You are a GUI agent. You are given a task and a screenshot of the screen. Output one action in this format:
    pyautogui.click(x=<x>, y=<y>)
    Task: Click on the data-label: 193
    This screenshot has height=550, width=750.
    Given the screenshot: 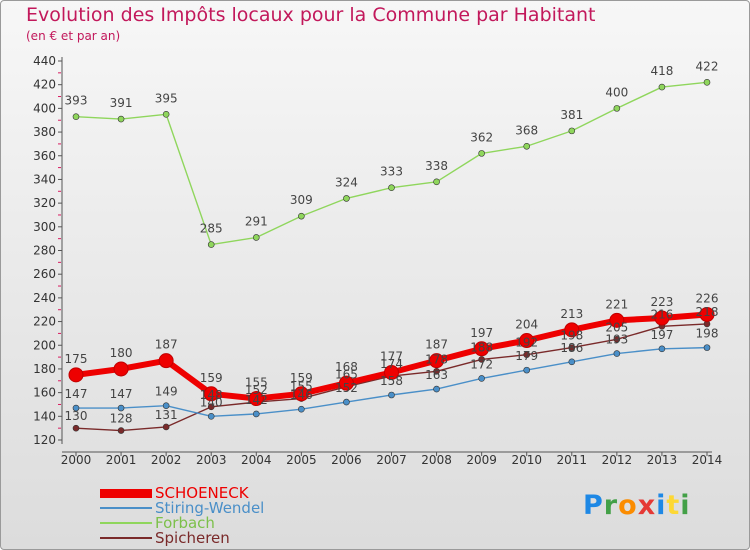 What is the action you would take?
    pyautogui.click(x=616, y=340)
    